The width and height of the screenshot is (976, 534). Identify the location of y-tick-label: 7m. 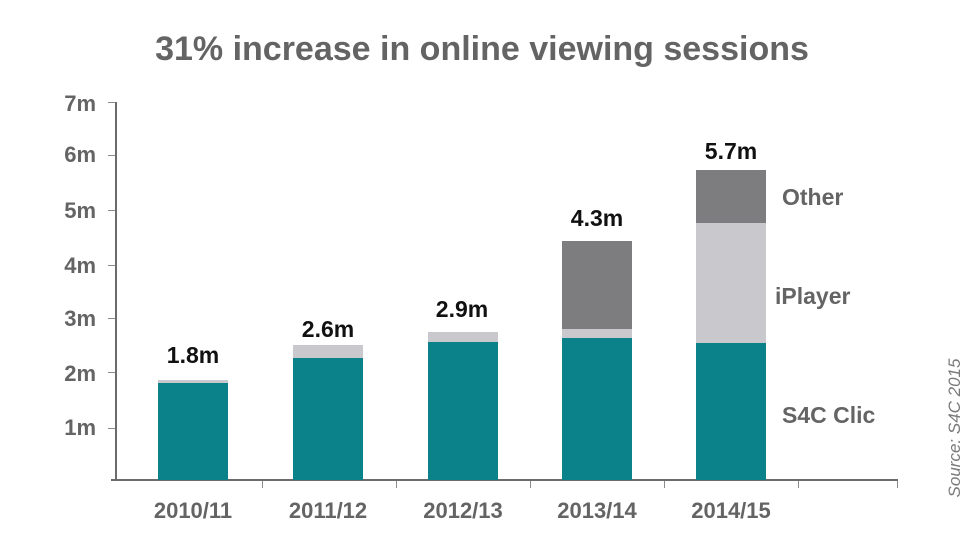
(80, 103).